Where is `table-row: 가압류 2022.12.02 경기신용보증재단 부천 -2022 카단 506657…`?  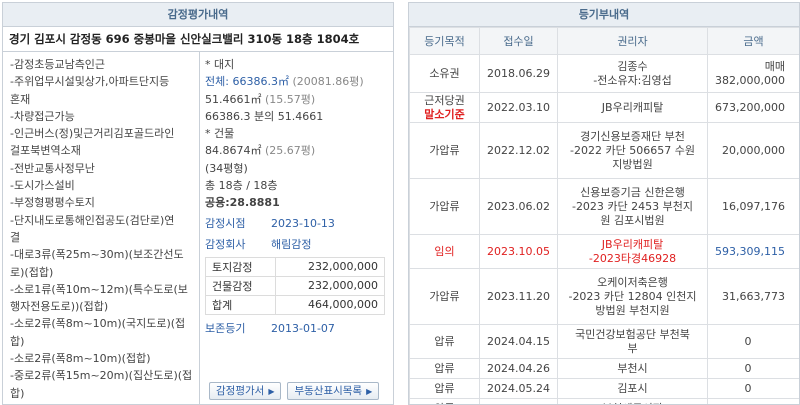
table-row: 가압류 2022.12.02 경기신용보증재단 부천 -2022 카단 506657… is located at coordinates (604, 150).